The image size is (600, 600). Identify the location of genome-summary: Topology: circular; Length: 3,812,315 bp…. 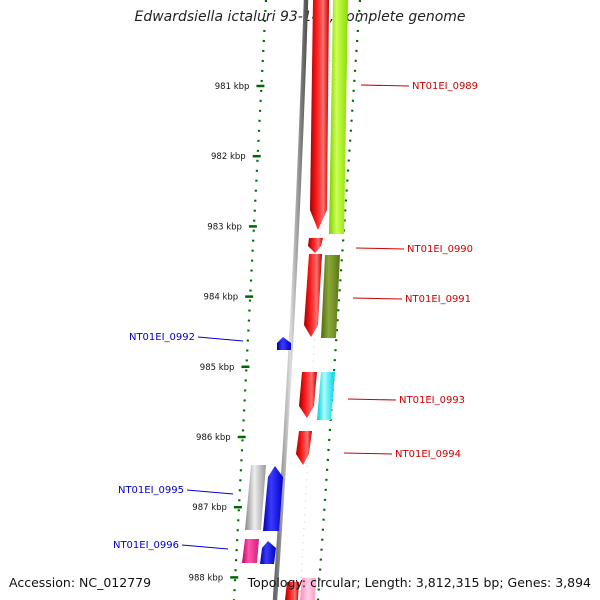
(419, 582).